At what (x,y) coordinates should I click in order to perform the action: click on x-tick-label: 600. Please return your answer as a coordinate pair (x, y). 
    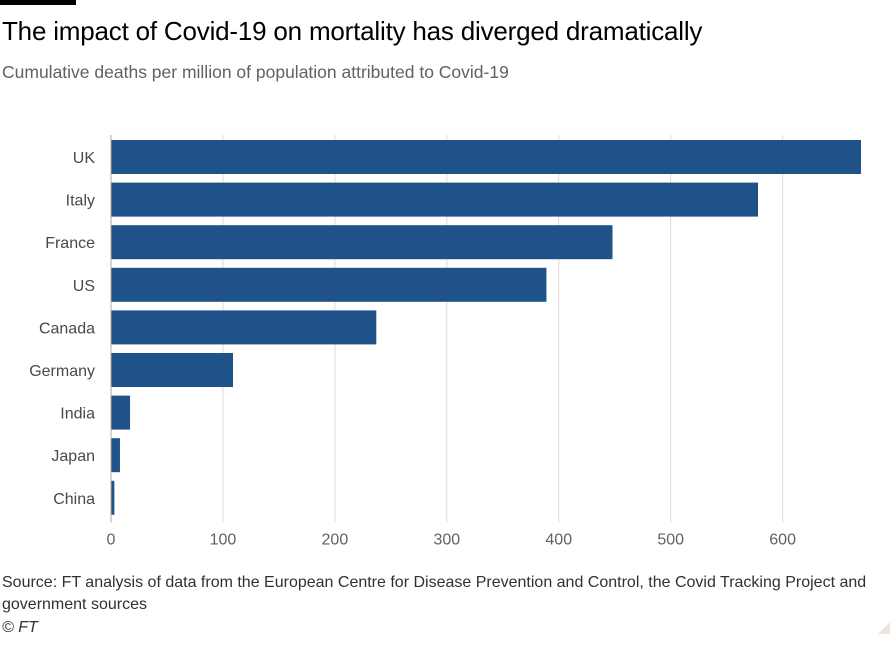
    Looking at the image, I should click on (782, 539).